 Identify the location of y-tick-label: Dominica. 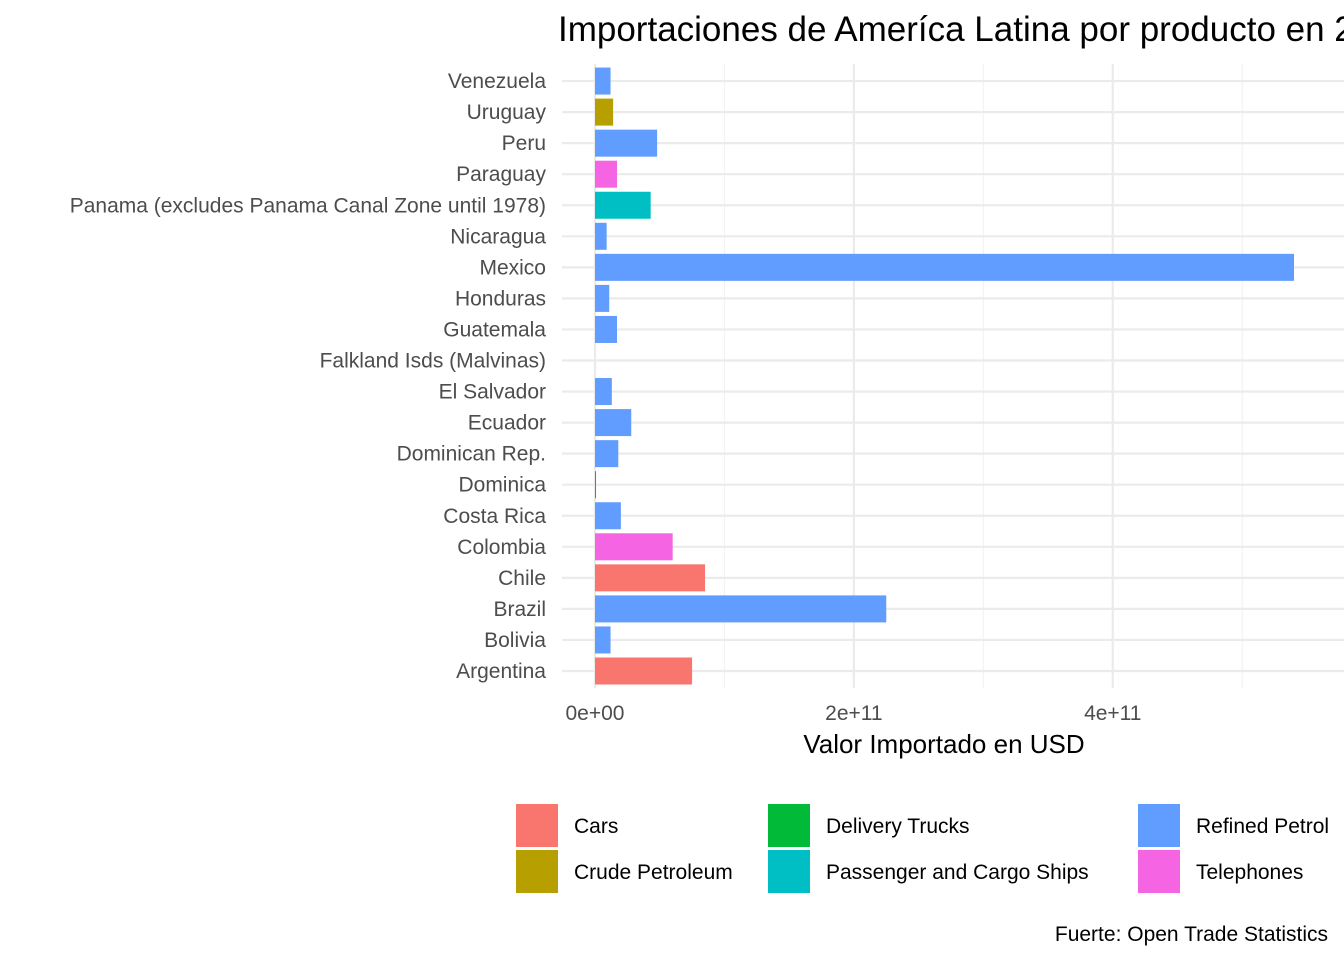
(502, 485).